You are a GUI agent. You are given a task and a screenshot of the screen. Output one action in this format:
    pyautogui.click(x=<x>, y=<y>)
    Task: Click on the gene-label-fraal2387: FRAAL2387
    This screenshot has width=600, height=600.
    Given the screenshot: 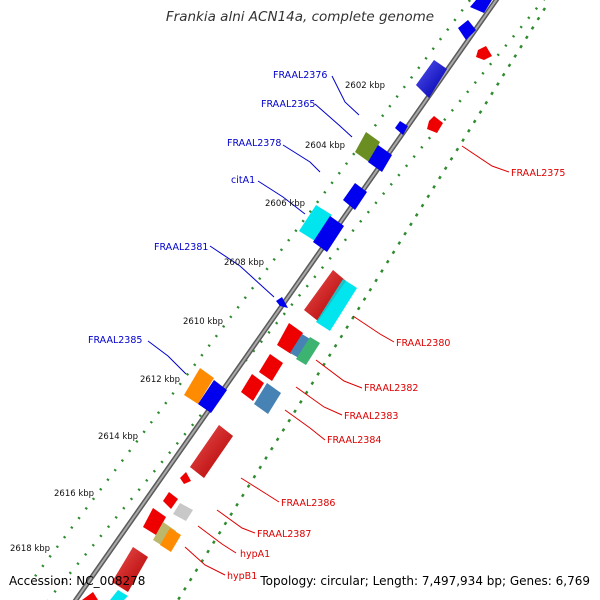 What is the action you would take?
    pyautogui.click(x=284, y=534)
    